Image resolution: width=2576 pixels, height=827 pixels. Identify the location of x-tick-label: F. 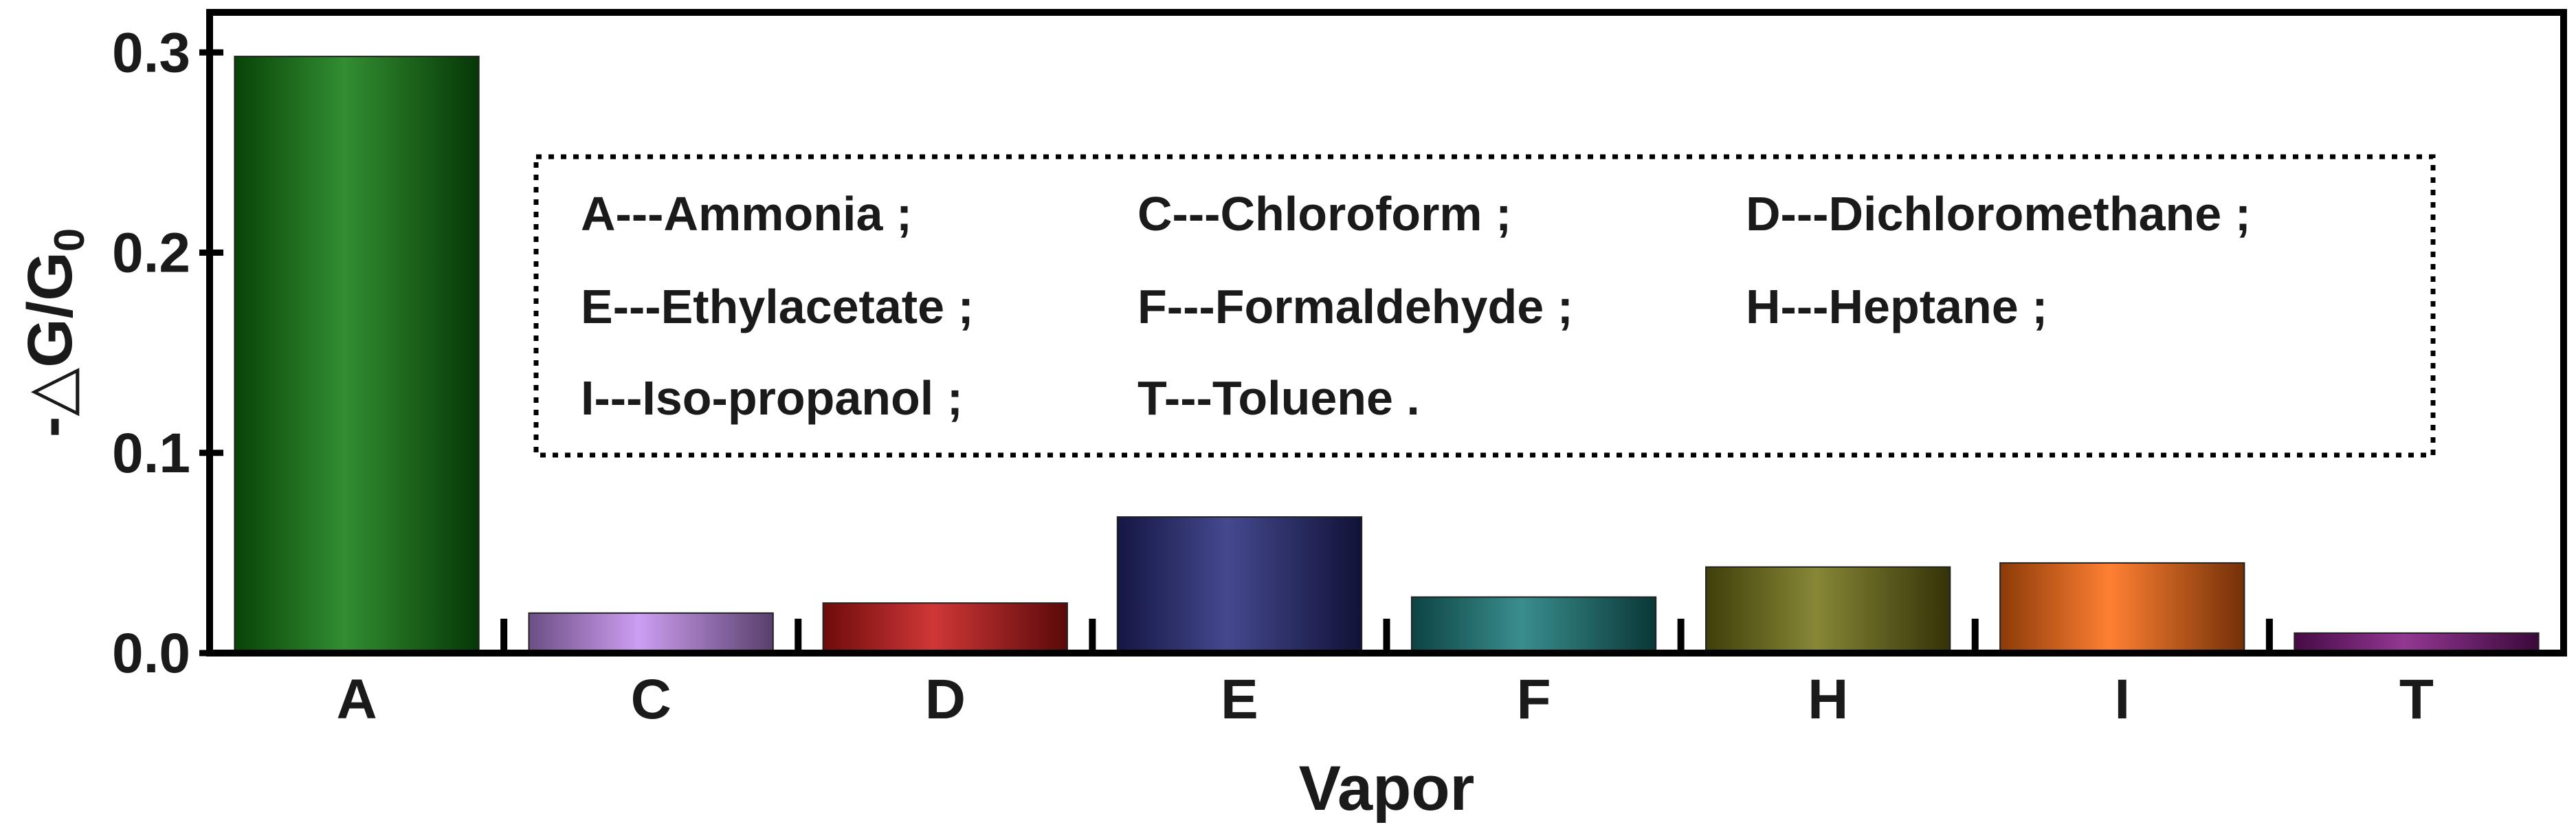
(1534, 699).